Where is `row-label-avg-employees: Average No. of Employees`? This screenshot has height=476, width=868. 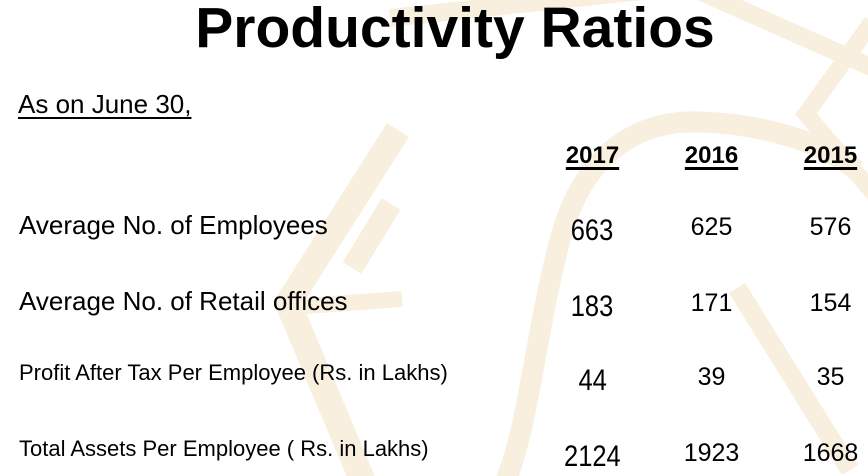
row-label-avg-employees: Average No. of Employees is located at coordinates (173, 225).